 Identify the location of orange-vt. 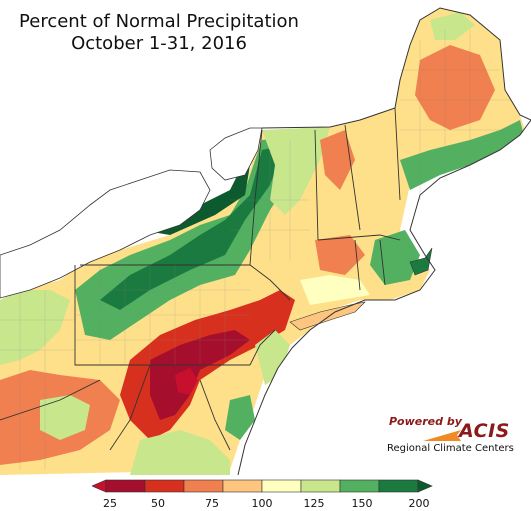
(337, 160).